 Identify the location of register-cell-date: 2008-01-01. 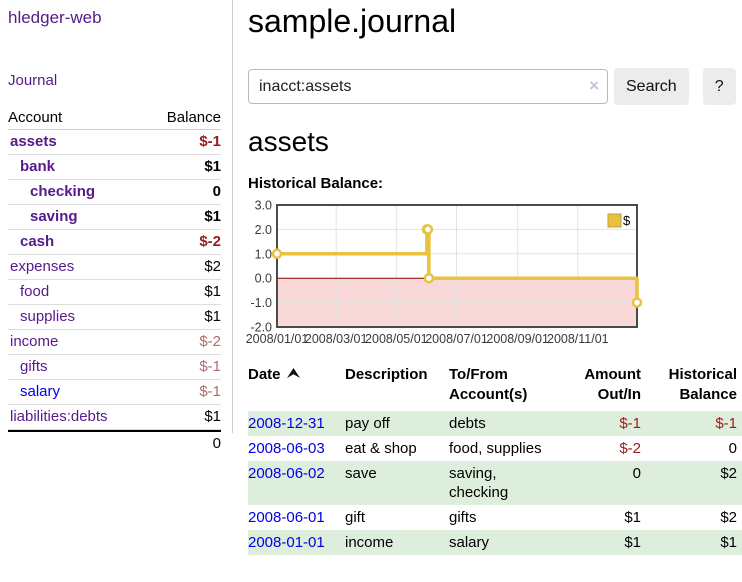
(296, 542).